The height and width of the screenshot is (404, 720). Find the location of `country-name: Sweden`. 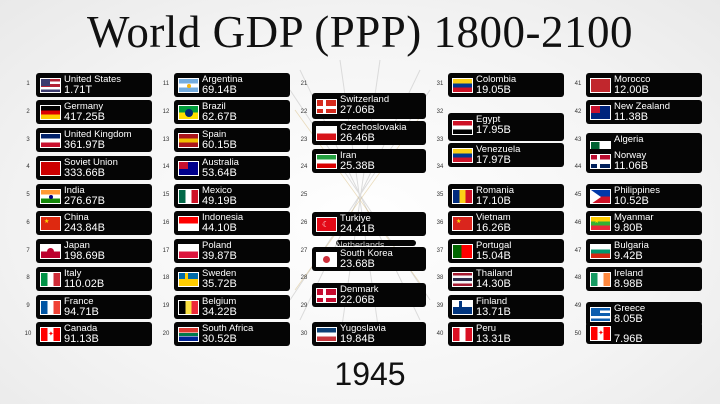

country-name: Sweden is located at coordinates (219, 273).